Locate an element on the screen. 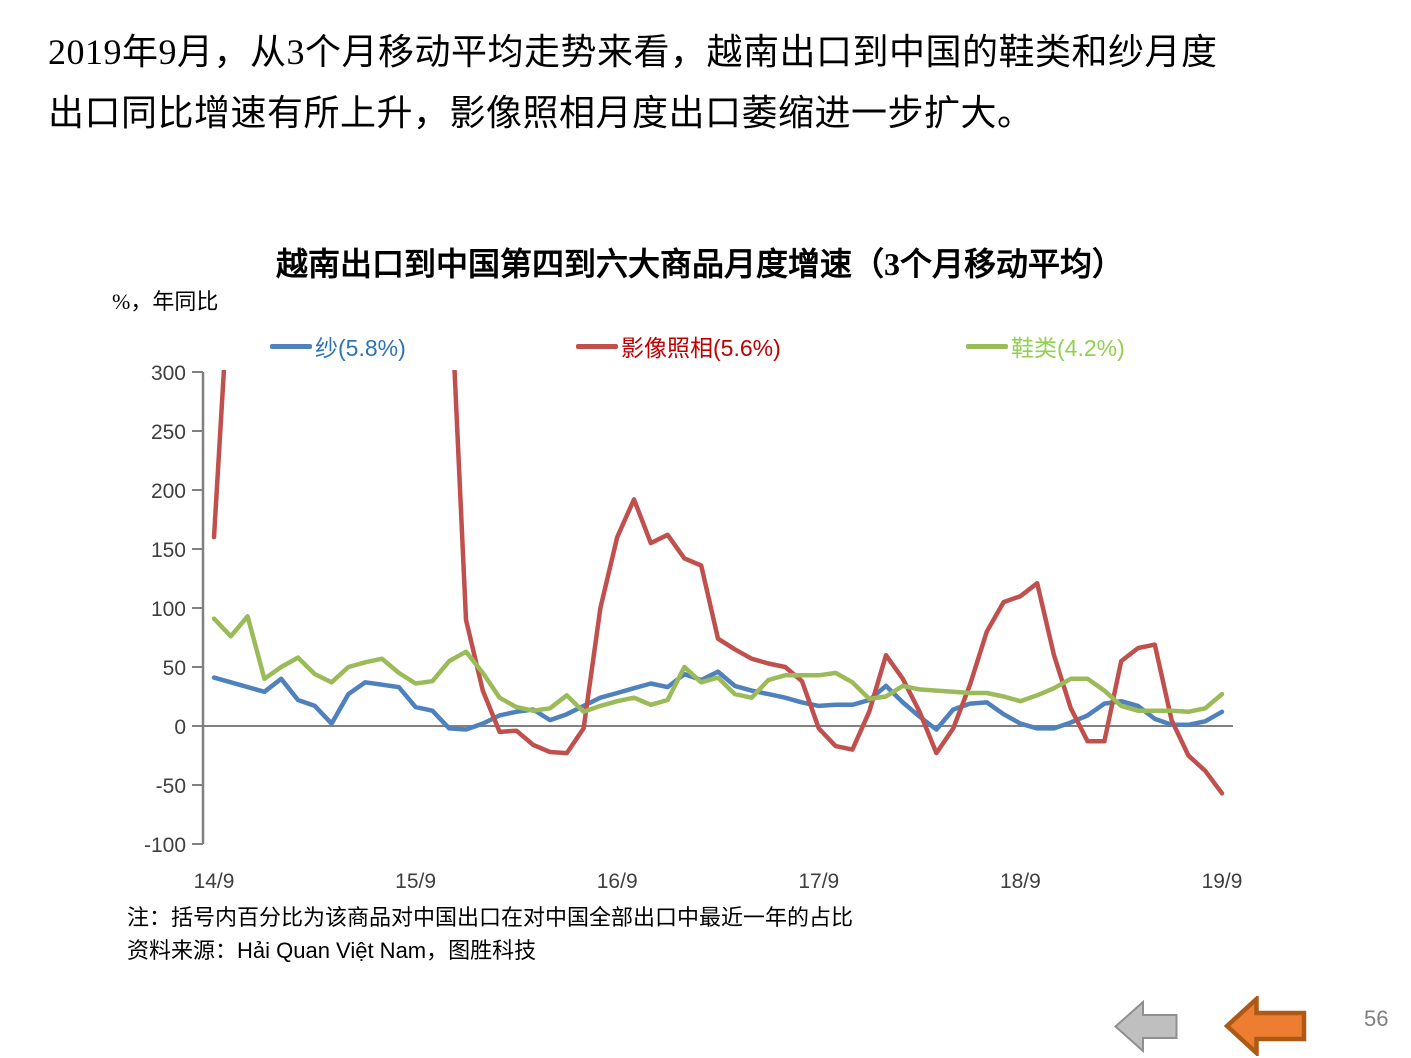 Image resolution: width=1411 pixels, height=1058 pixels. legend-label-shoes: 鞋类(4.2%) is located at coordinates (1068, 348).